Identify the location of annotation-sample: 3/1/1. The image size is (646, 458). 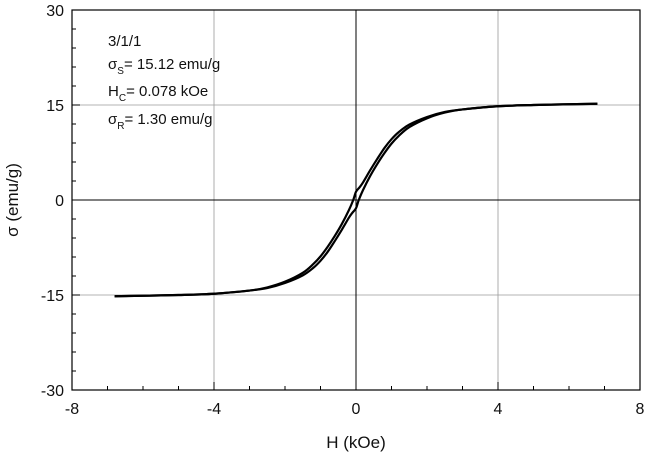
(124, 41).